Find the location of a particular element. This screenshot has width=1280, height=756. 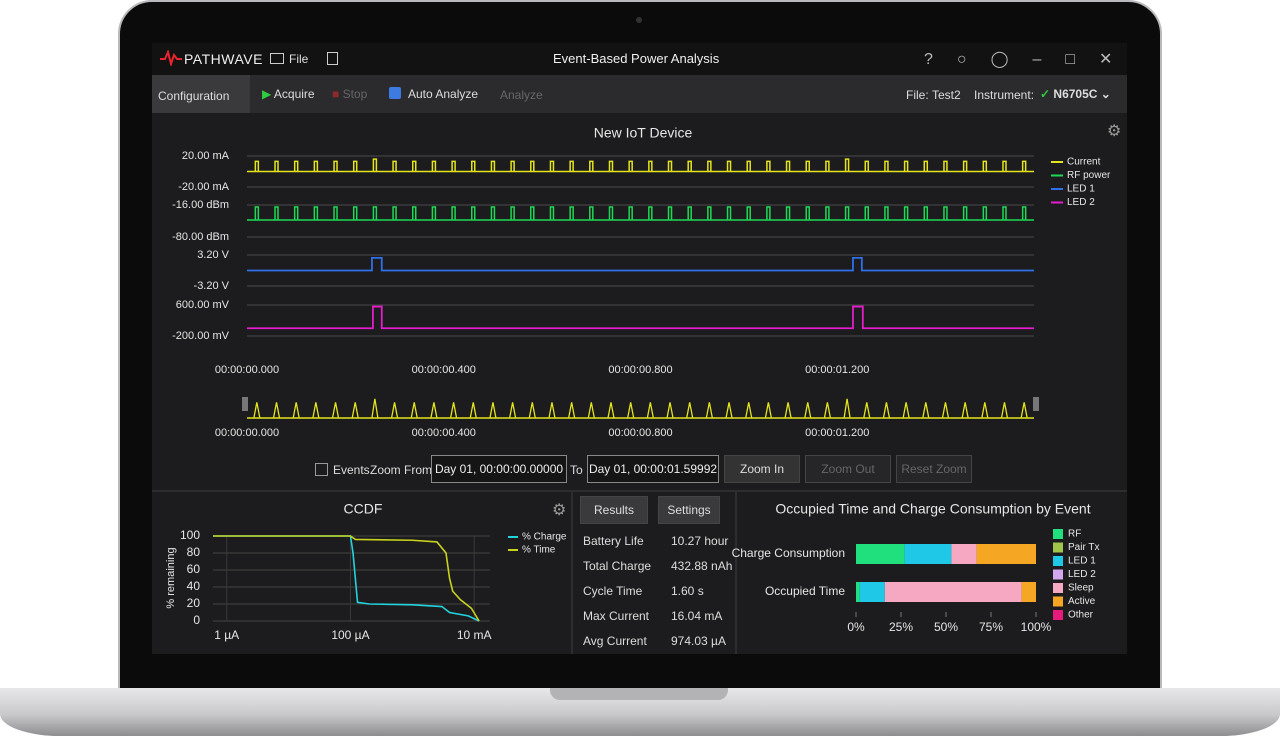

x-tick-label: 00:00:00.000 is located at coordinates (247, 370).